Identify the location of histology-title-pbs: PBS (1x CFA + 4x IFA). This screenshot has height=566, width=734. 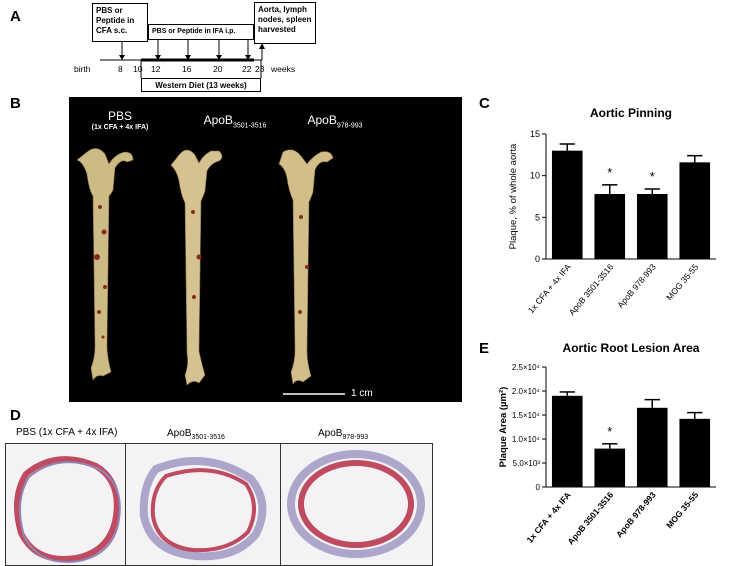
(67, 432).